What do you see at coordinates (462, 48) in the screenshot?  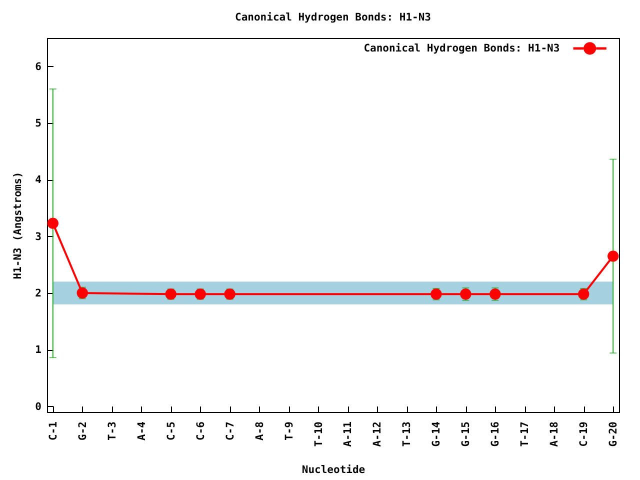 I see `legend-label: Canonical Hydrogen Bonds: H1-N3` at bounding box center [462, 48].